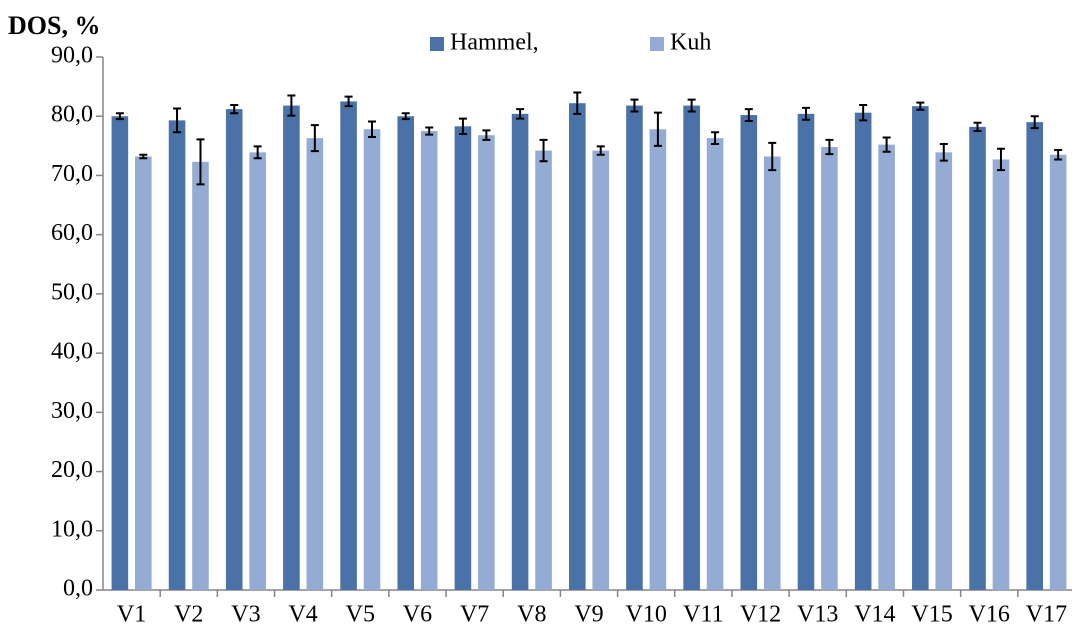 Image resolution: width=1072 pixels, height=633 pixels. Describe the element at coordinates (72, 529) in the screenshot. I see `y-tick-label: 10,0` at that location.